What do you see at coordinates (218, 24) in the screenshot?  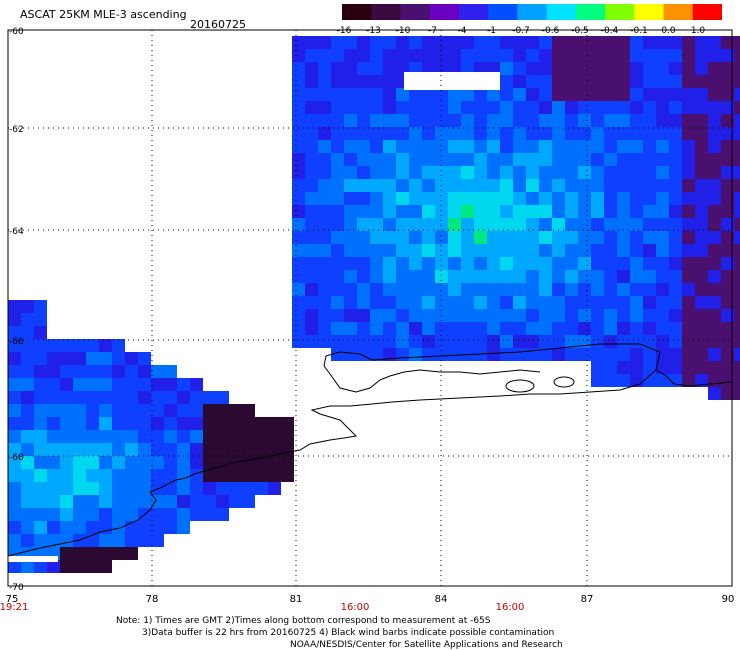 I see `product-date: 20160725` at bounding box center [218, 24].